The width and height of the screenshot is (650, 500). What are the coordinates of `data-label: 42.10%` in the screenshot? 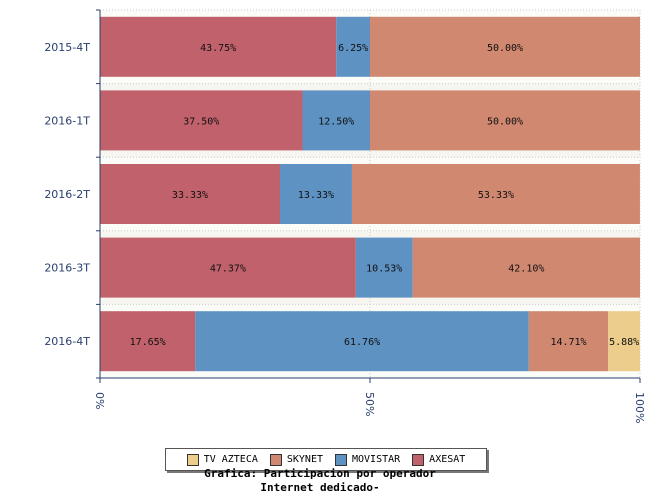 It's located at (526, 269).